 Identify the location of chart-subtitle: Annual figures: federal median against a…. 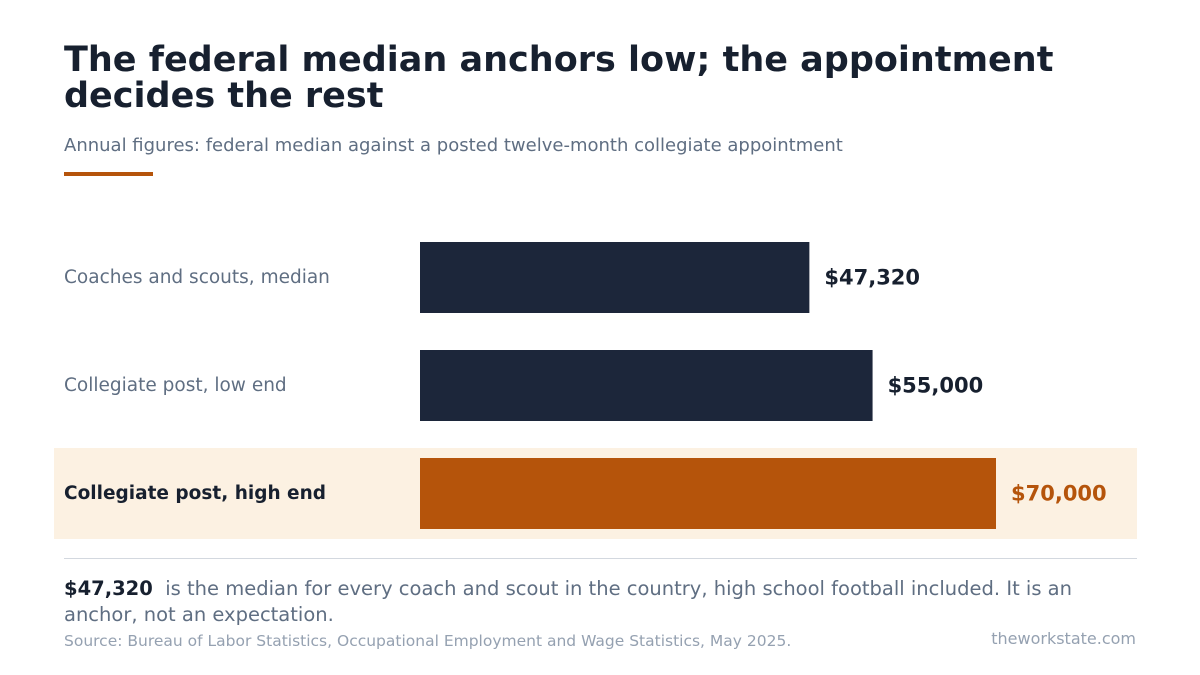
(453, 145).